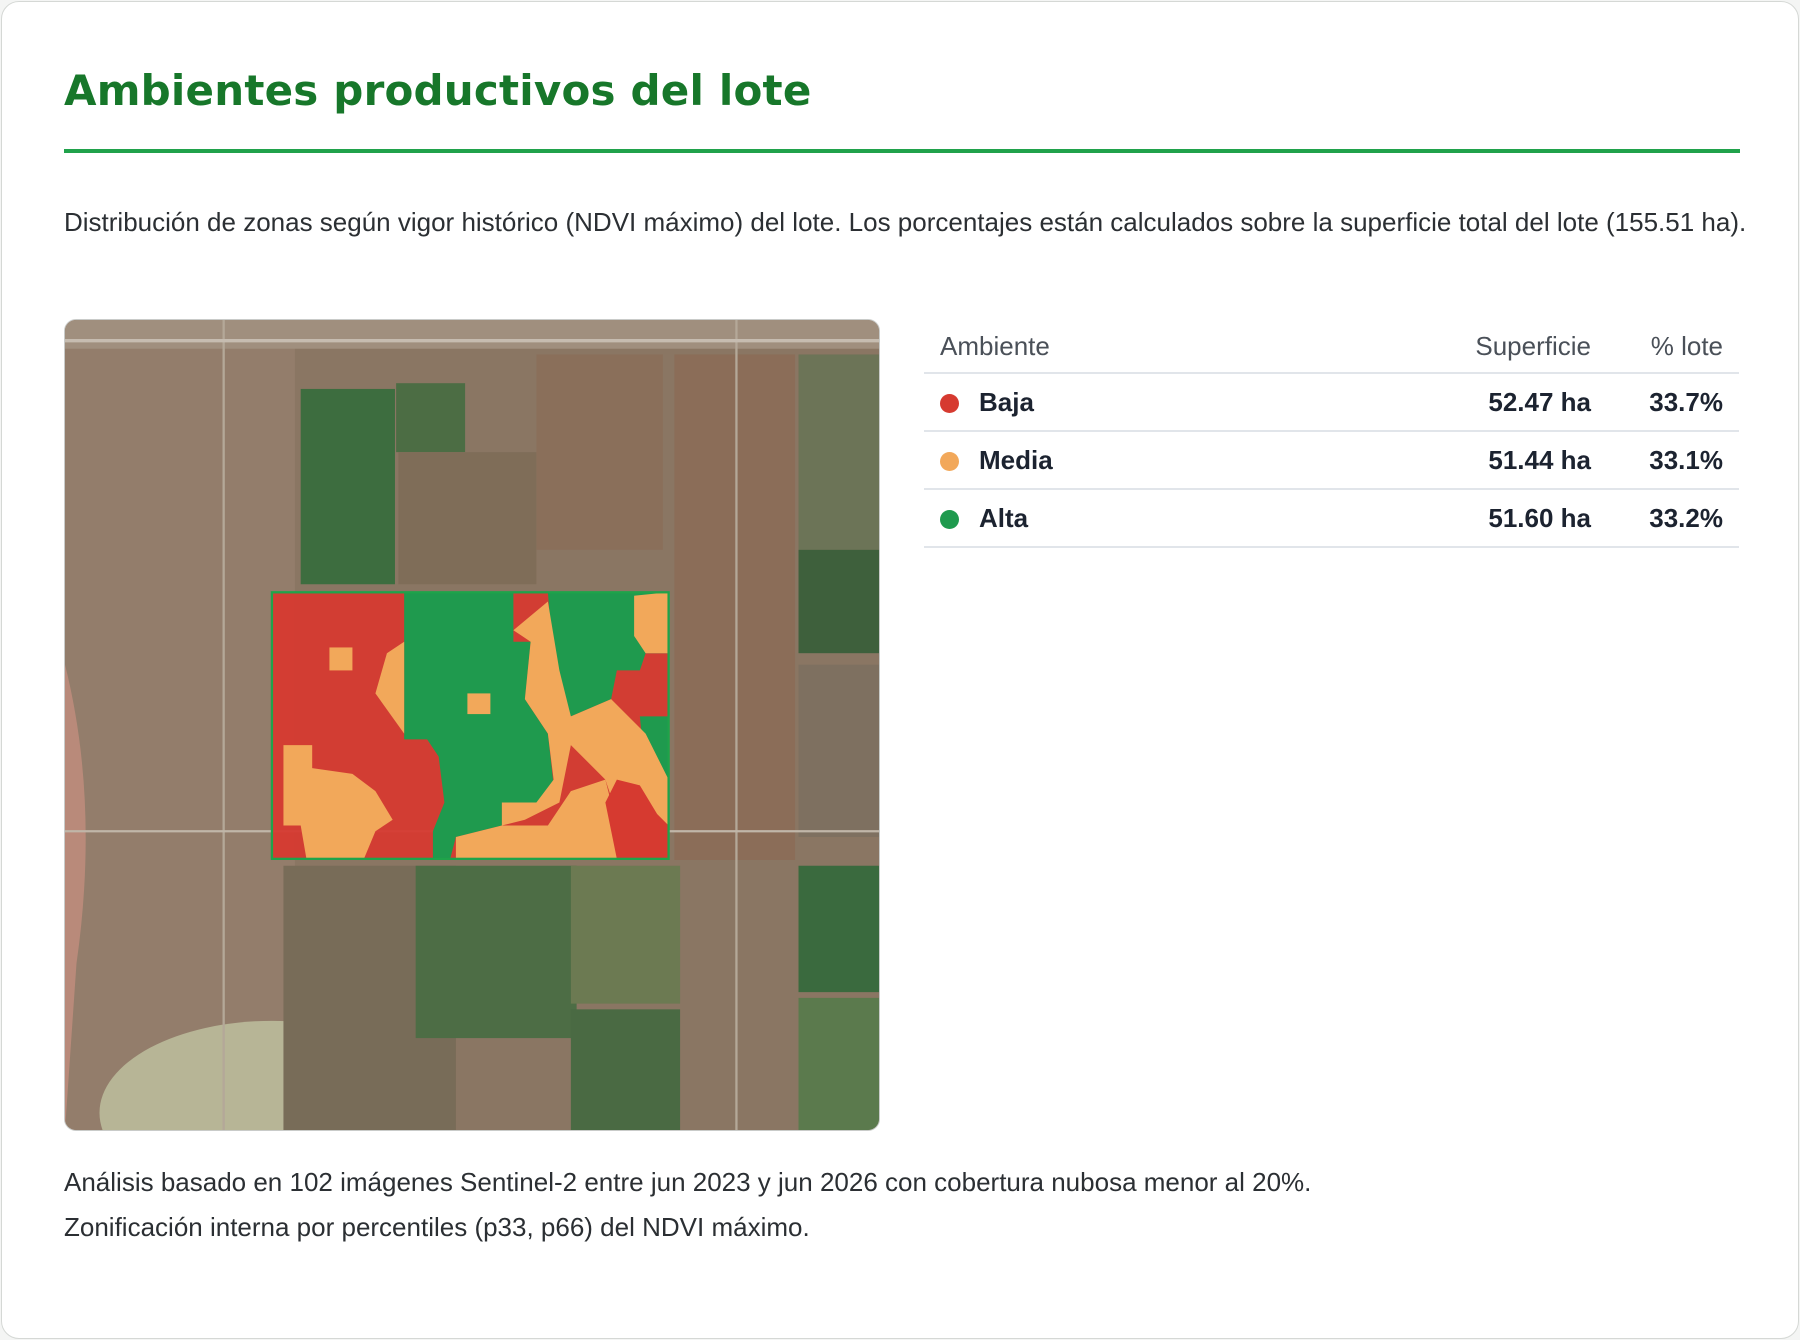 Image resolution: width=1800 pixels, height=1340 pixels. I want to click on column-header: Superficie, so click(1491, 347).